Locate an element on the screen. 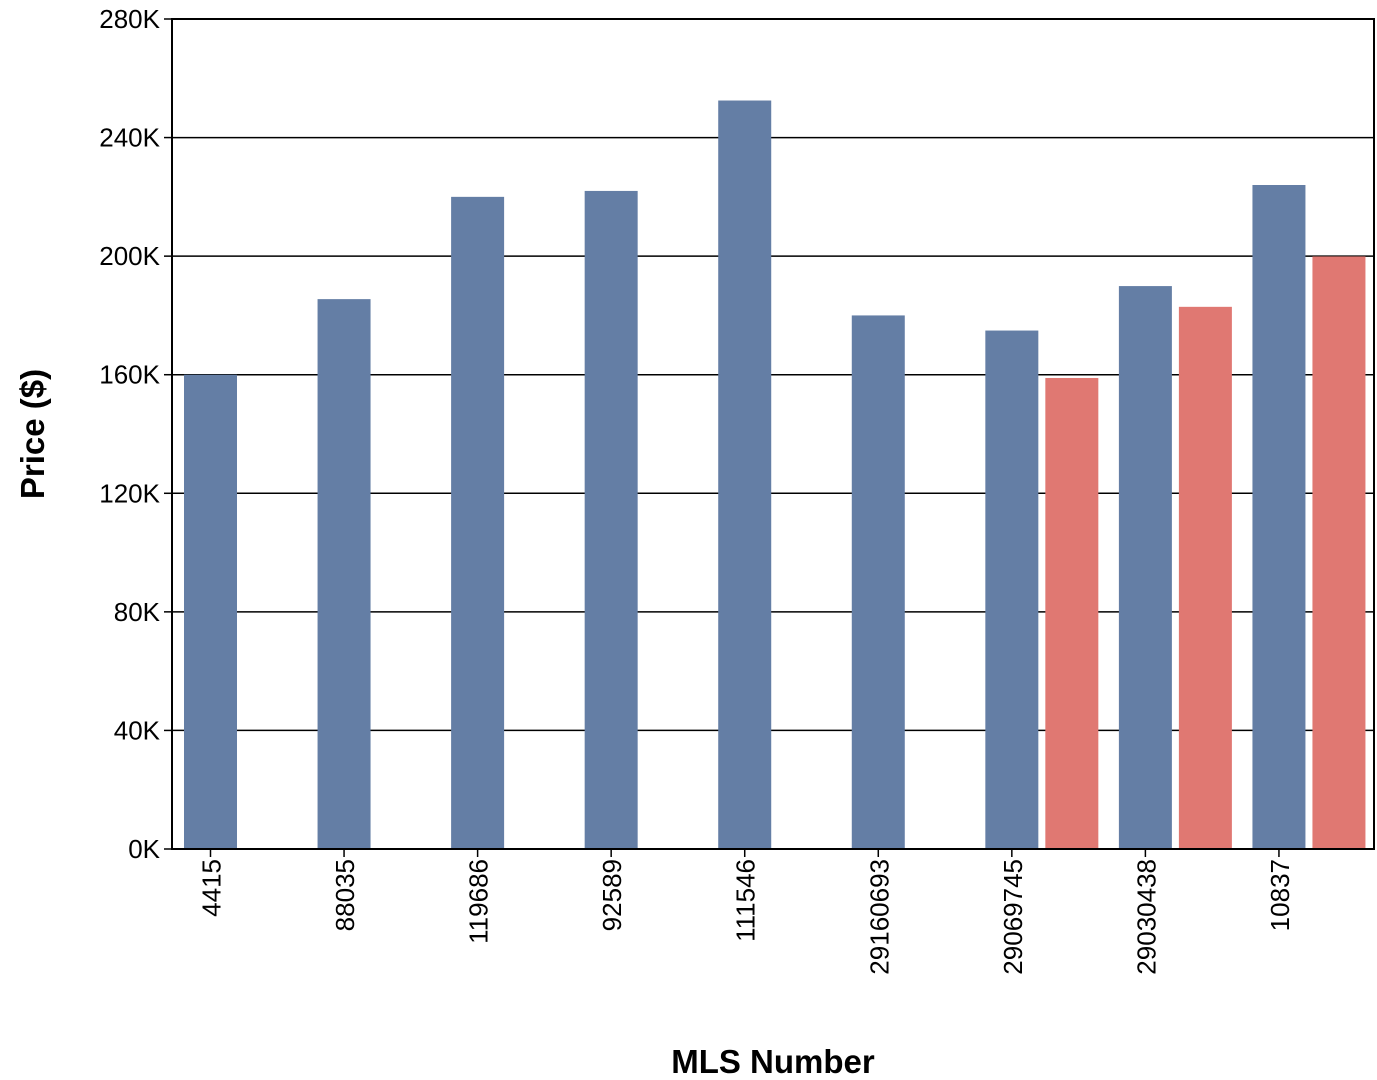 This screenshot has width=1377, height=1080. y-axis-ticks: 0K 40K 80K 120K 160K 200K 240K 280K is located at coordinates (135, 434).